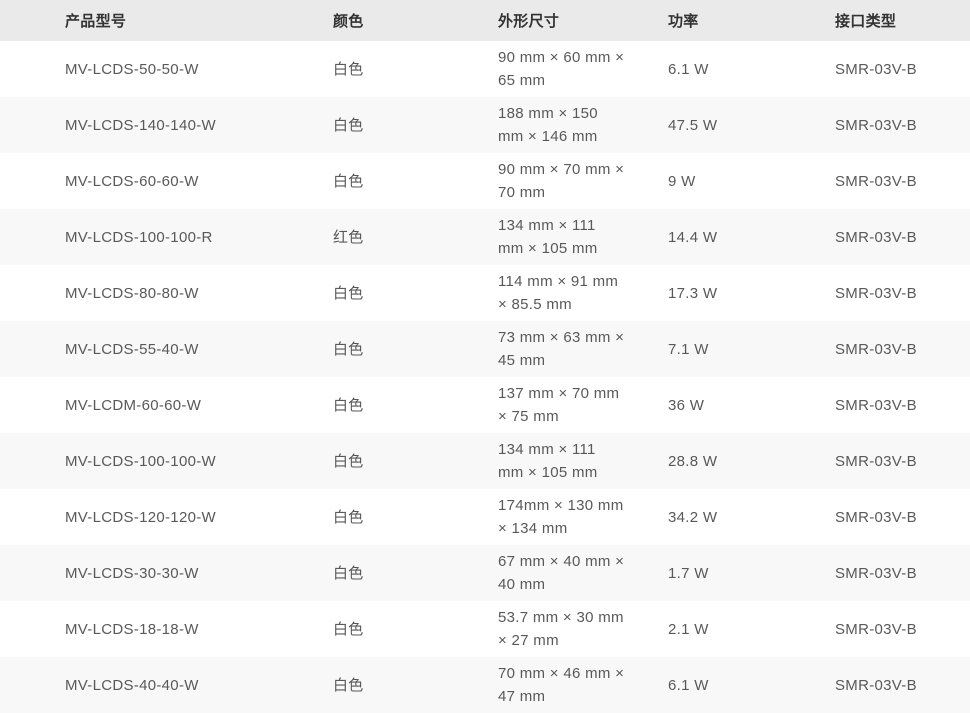  Describe the element at coordinates (140, 125) in the screenshot. I see `cell-model: MV-LCDS-140-140-W` at that location.